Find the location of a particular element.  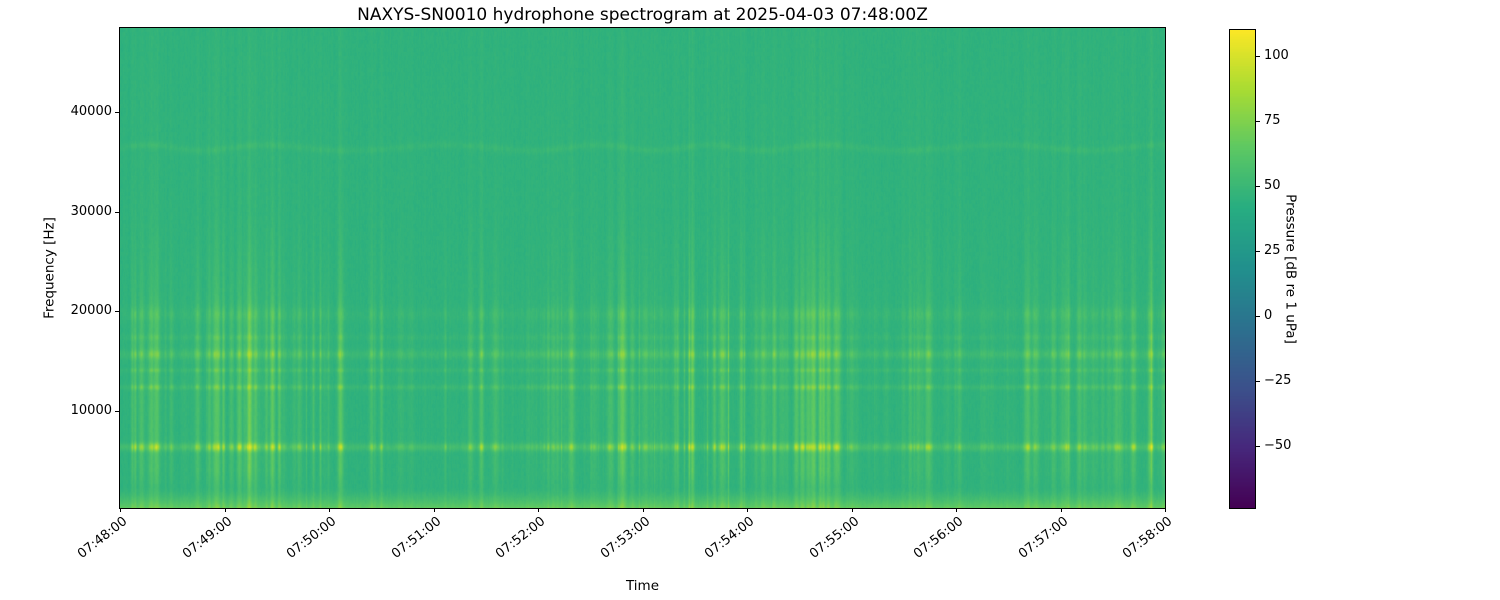

y-tick-label: 20000 is located at coordinates (91, 311).